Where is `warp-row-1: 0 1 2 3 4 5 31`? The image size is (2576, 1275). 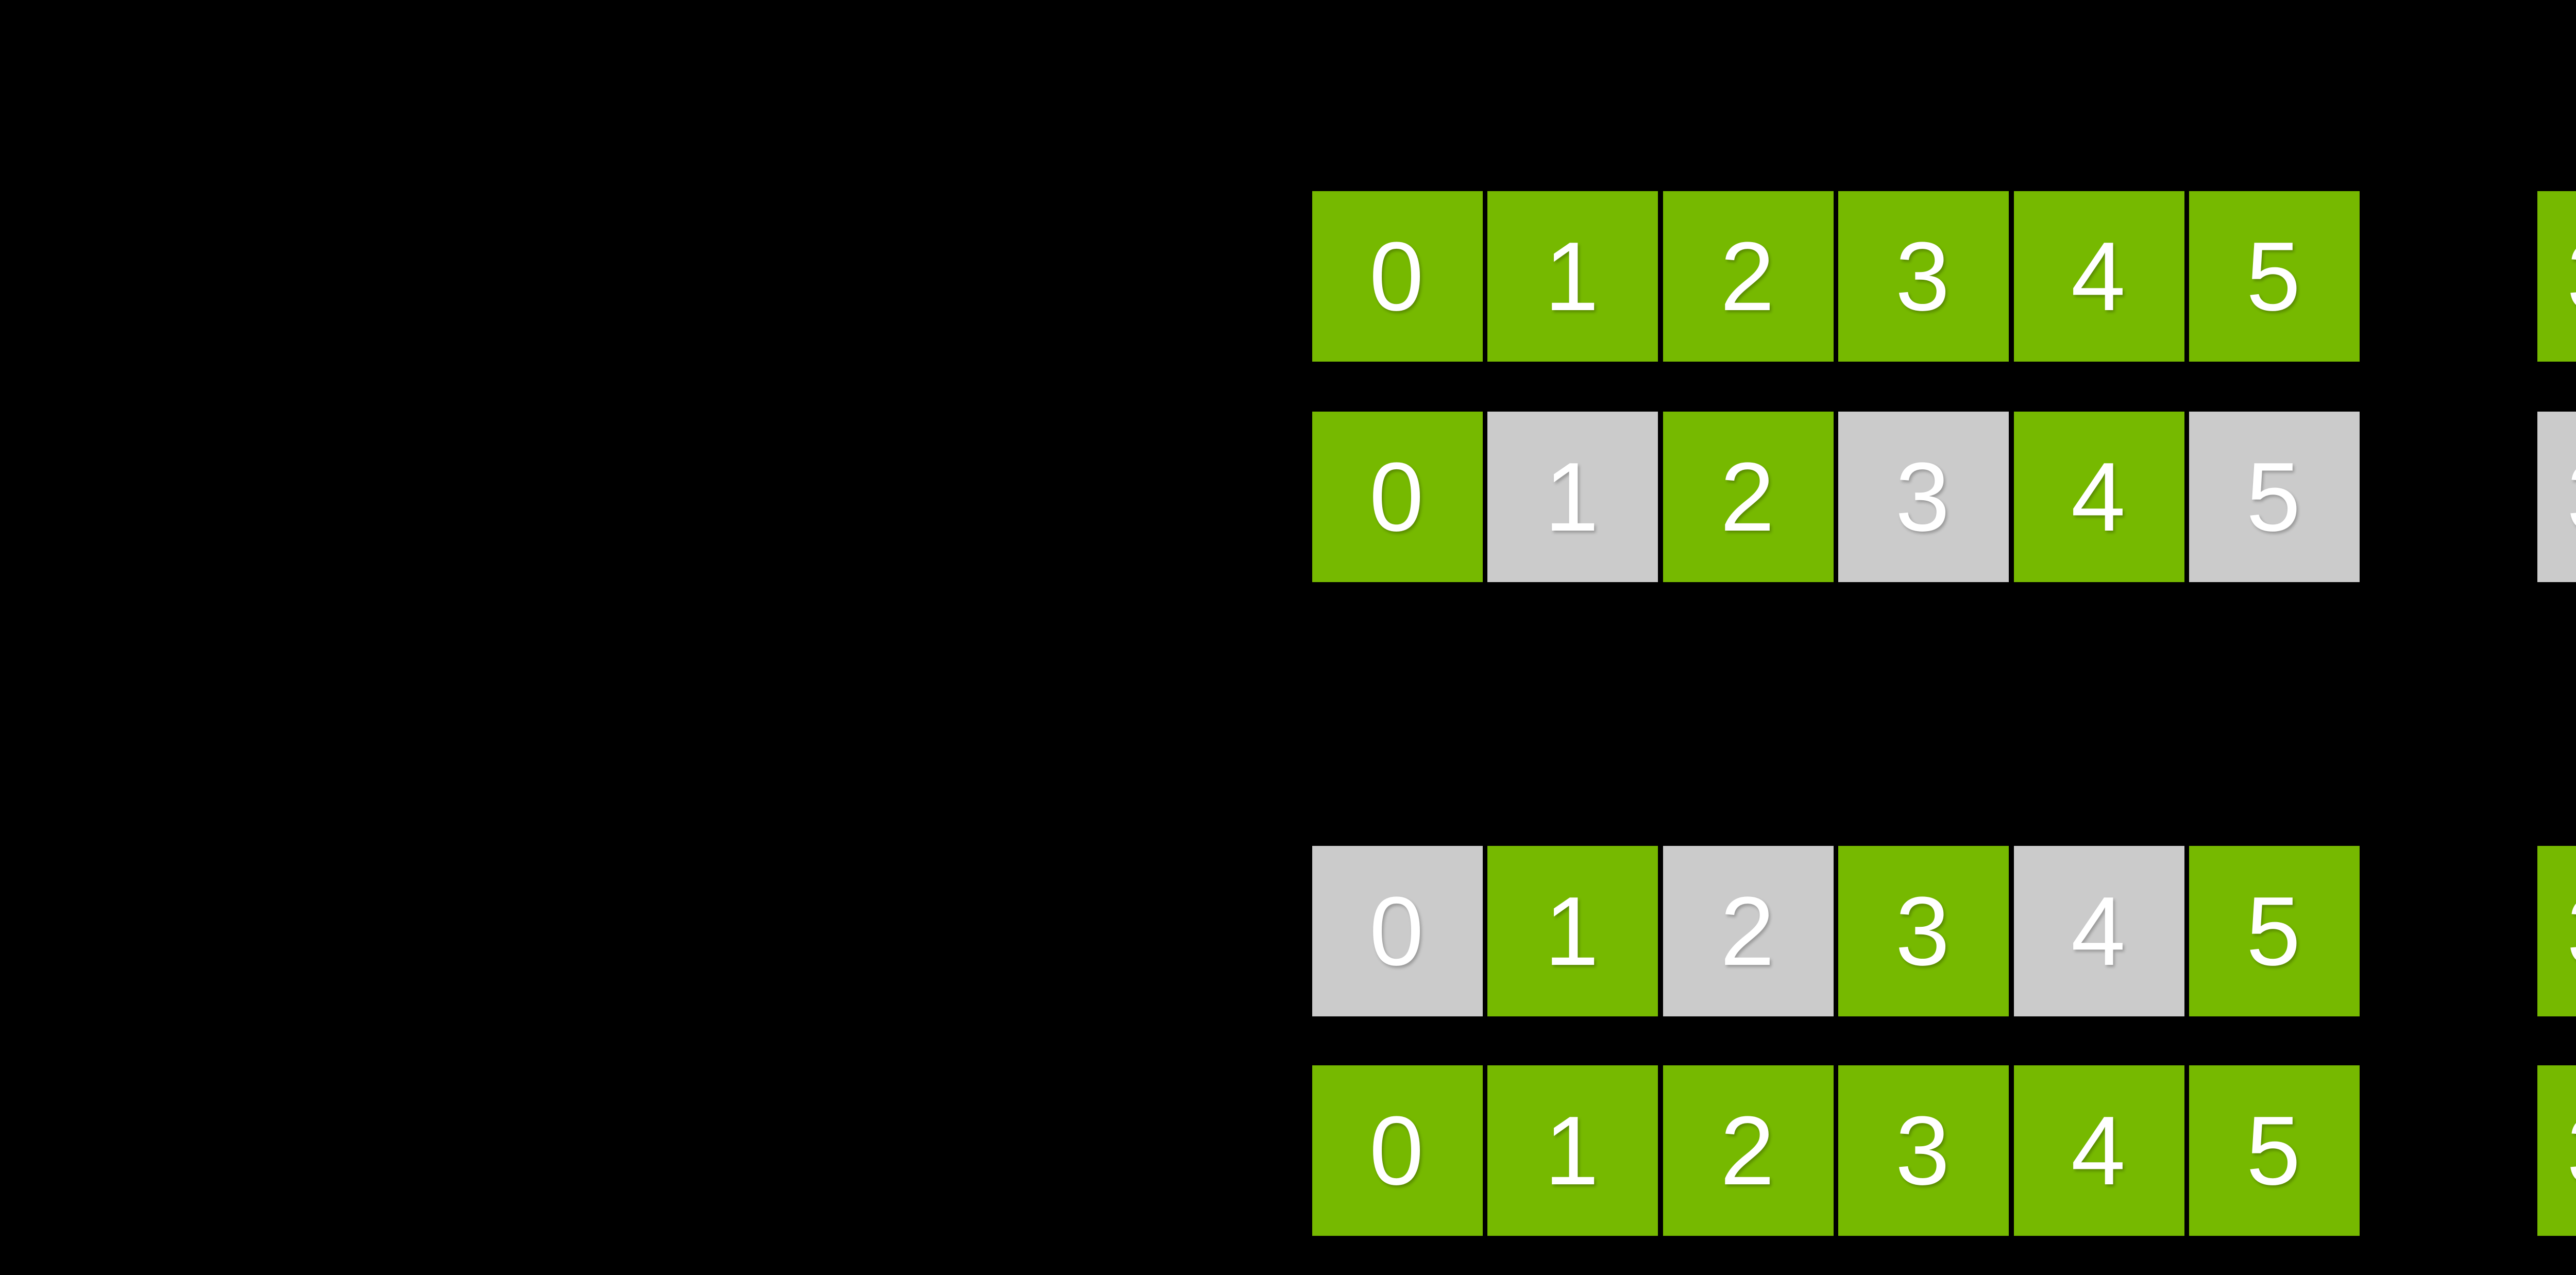
warp-row-1: 0 1 2 3 4 5 31 is located at coordinates (1288, 276).